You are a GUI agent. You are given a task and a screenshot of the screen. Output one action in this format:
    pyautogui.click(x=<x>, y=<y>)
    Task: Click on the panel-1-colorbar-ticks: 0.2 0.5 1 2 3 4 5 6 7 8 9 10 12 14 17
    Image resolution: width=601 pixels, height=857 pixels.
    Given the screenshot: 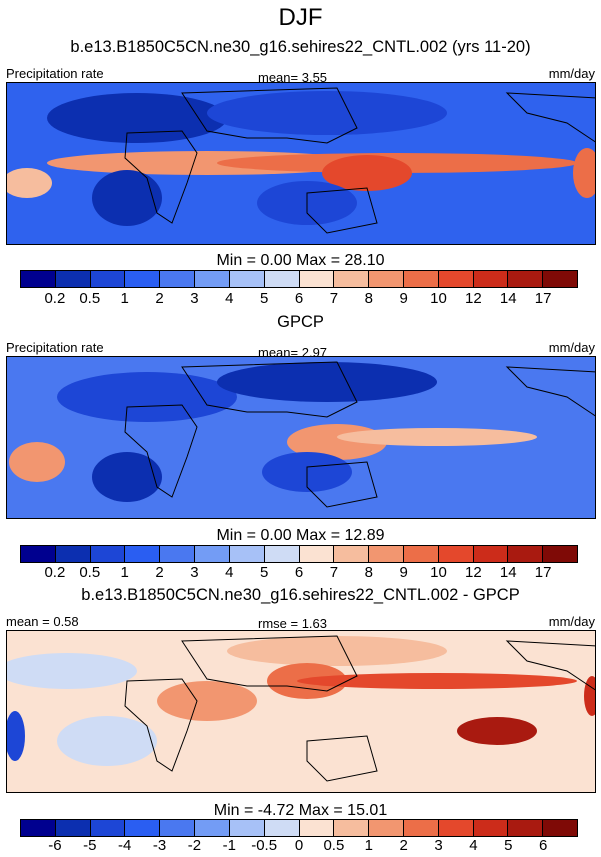 What is the action you would take?
    pyautogui.click(x=299, y=299)
    